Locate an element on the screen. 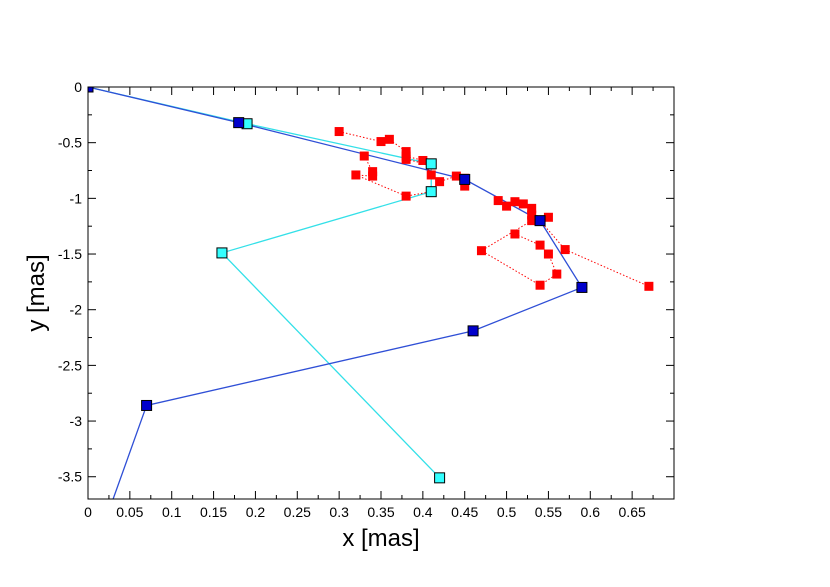 This screenshot has width=830, height=587. x-tick-label: 0.4 is located at coordinates (423, 512).